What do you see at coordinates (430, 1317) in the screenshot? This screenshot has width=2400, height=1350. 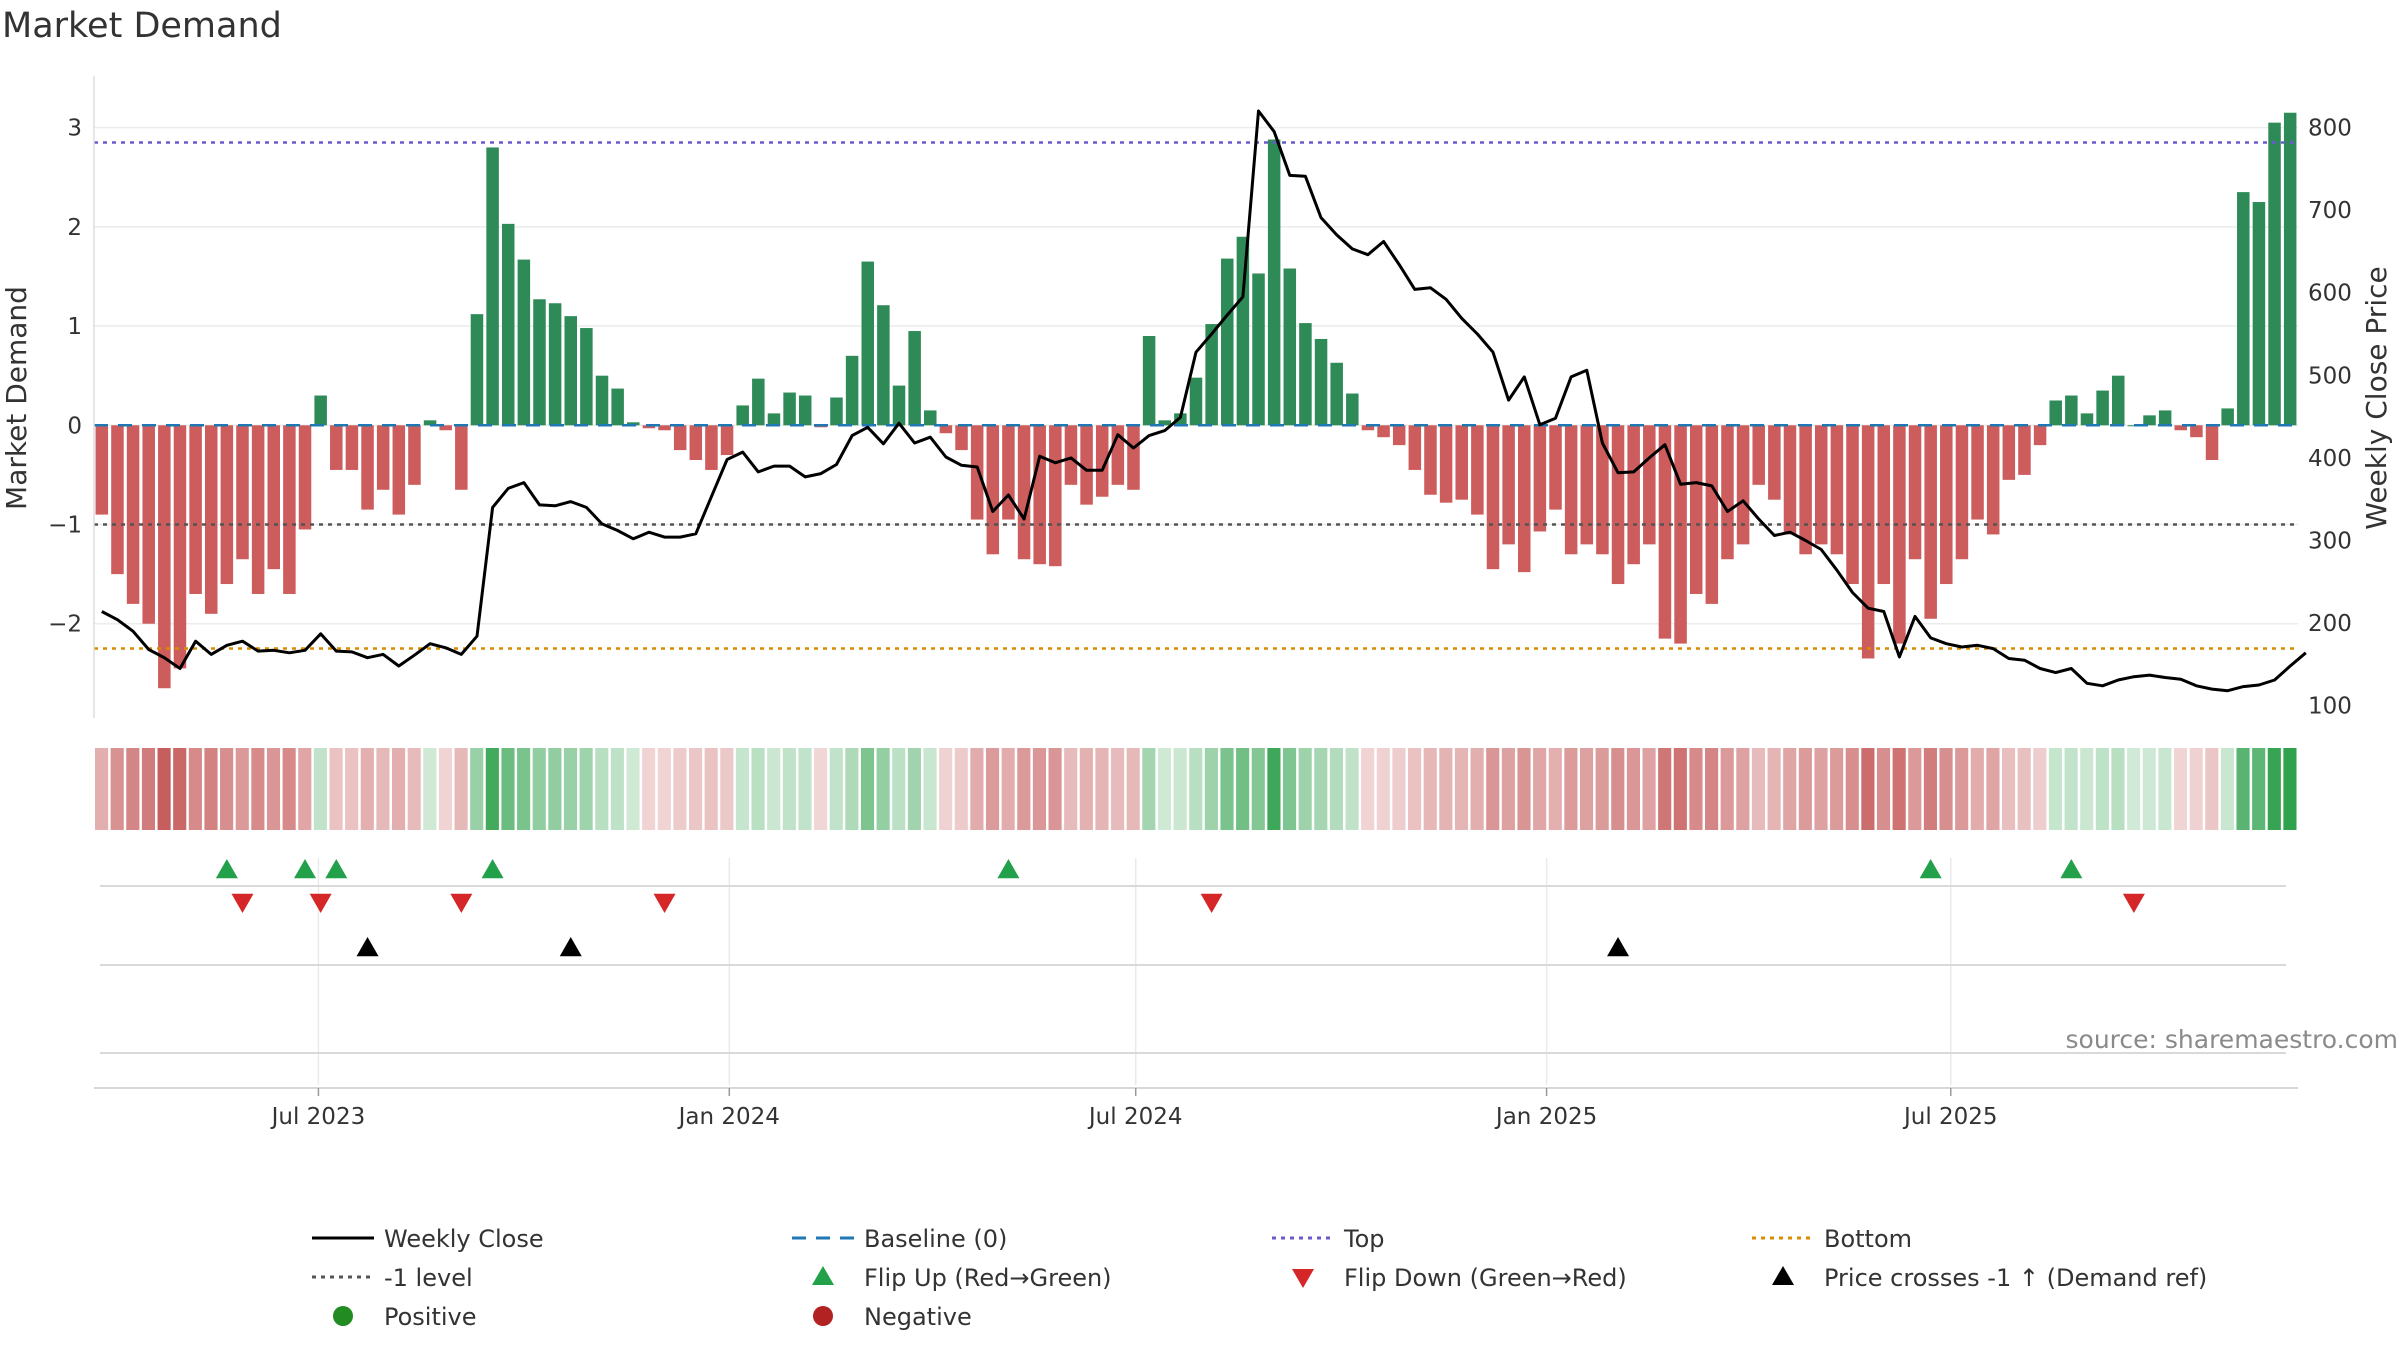 I see `legend-label: Positive` at bounding box center [430, 1317].